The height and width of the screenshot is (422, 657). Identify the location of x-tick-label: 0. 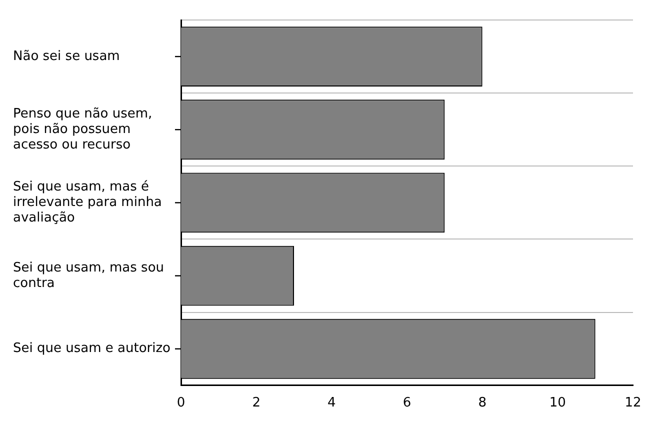
(181, 403).